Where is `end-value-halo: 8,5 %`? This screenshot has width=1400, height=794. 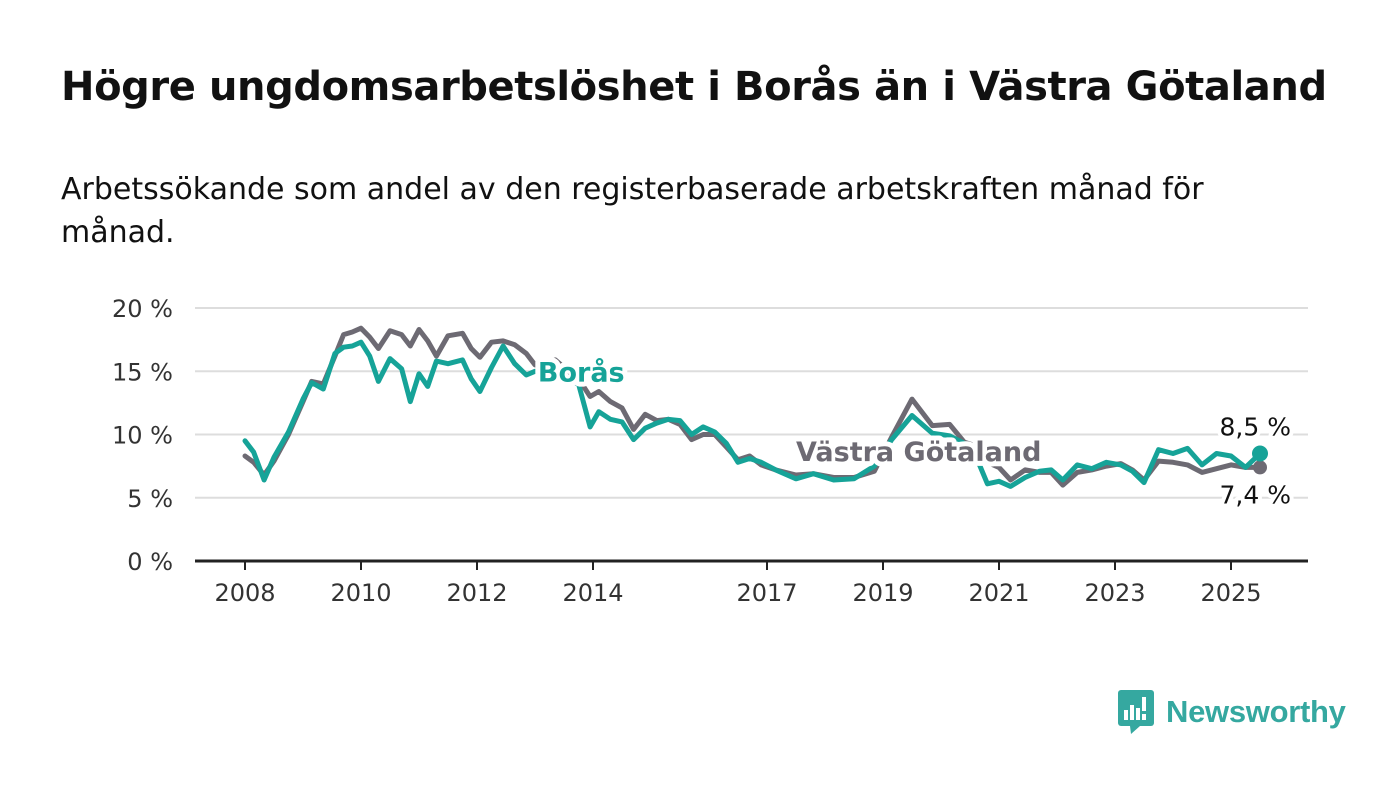
end-value-halo: 8,5 % is located at coordinates (1255, 426).